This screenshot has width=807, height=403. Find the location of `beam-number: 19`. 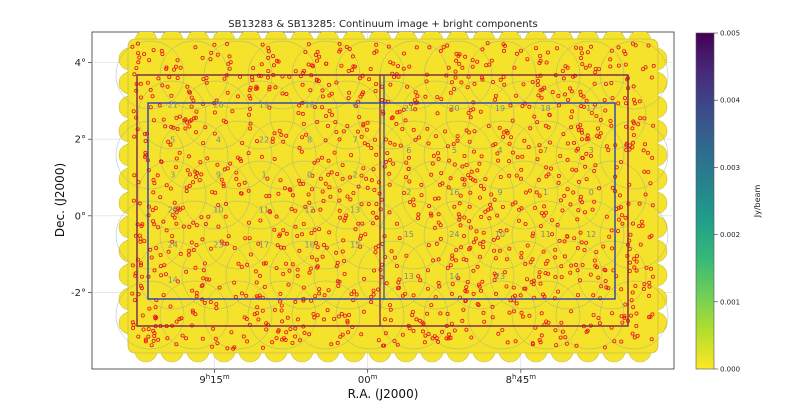

beam-number: 19 is located at coordinates (500, 108).